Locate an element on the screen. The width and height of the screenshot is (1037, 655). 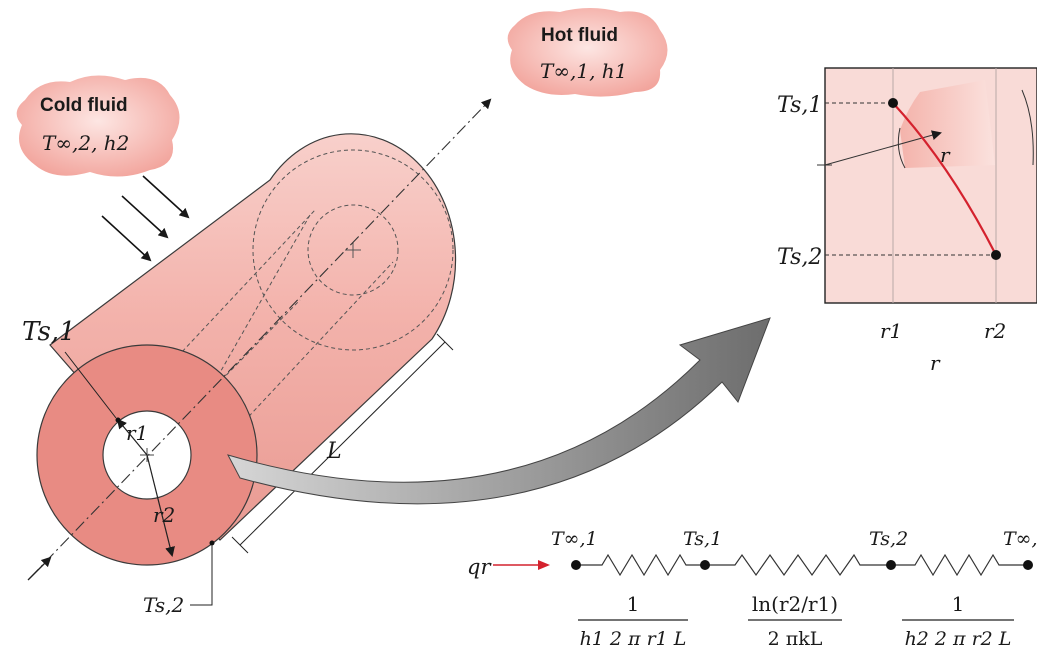
r2-arrow is located at coordinates (160, 505).